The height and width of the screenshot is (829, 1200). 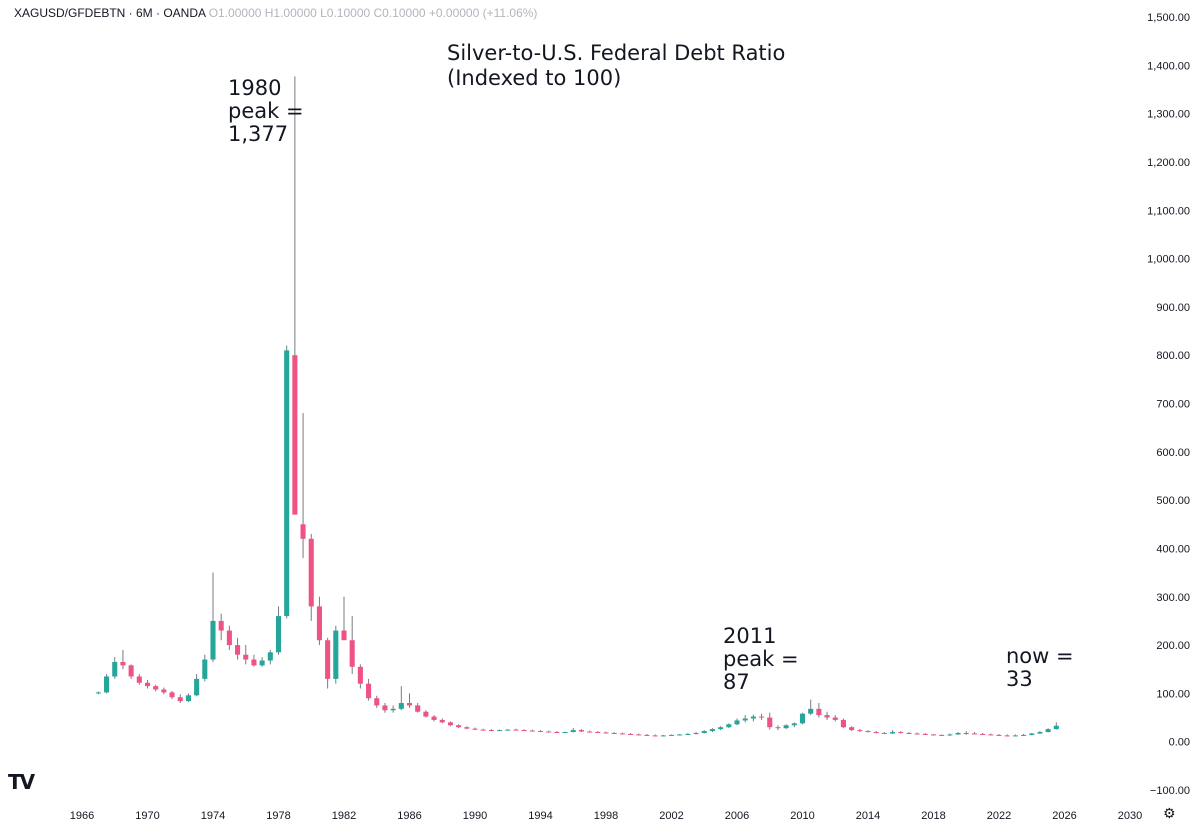 I want to click on y-tick-label: 900.00, so click(x=1173, y=308).